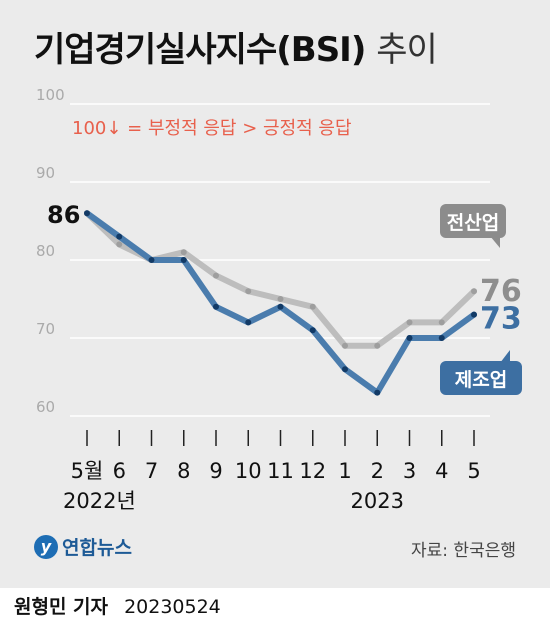 Image resolution: width=550 pixels, height=623 pixels. What do you see at coordinates (377, 471) in the screenshot?
I see `x-tick-label-9: 2` at bounding box center [377, 471].